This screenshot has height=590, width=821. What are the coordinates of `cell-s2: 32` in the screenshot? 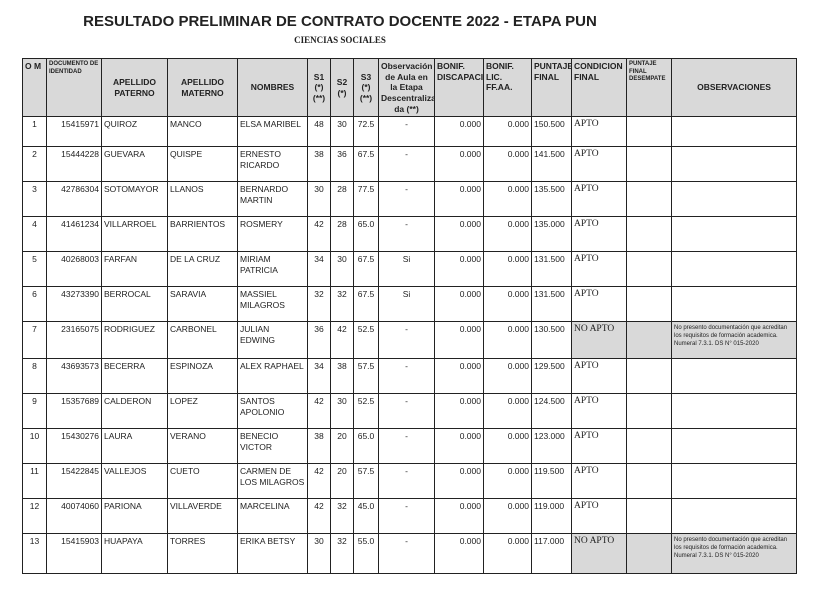 It's located at (342, 516).